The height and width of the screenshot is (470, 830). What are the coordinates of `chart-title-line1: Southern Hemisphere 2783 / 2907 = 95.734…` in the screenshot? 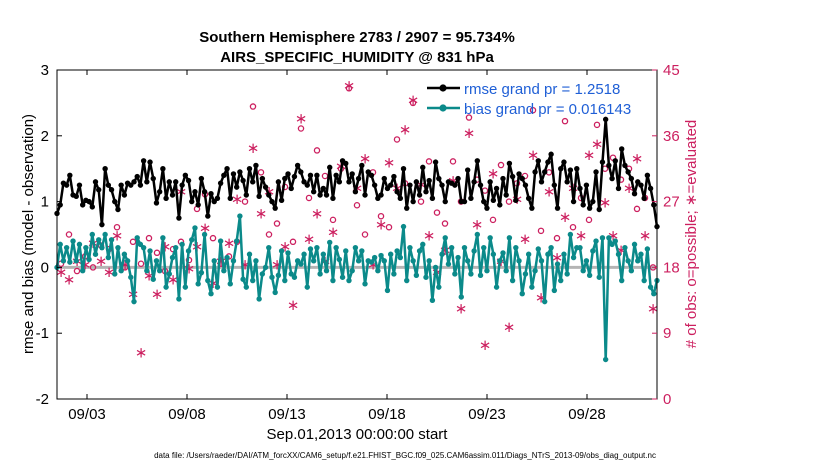 It's located at (357, 37).